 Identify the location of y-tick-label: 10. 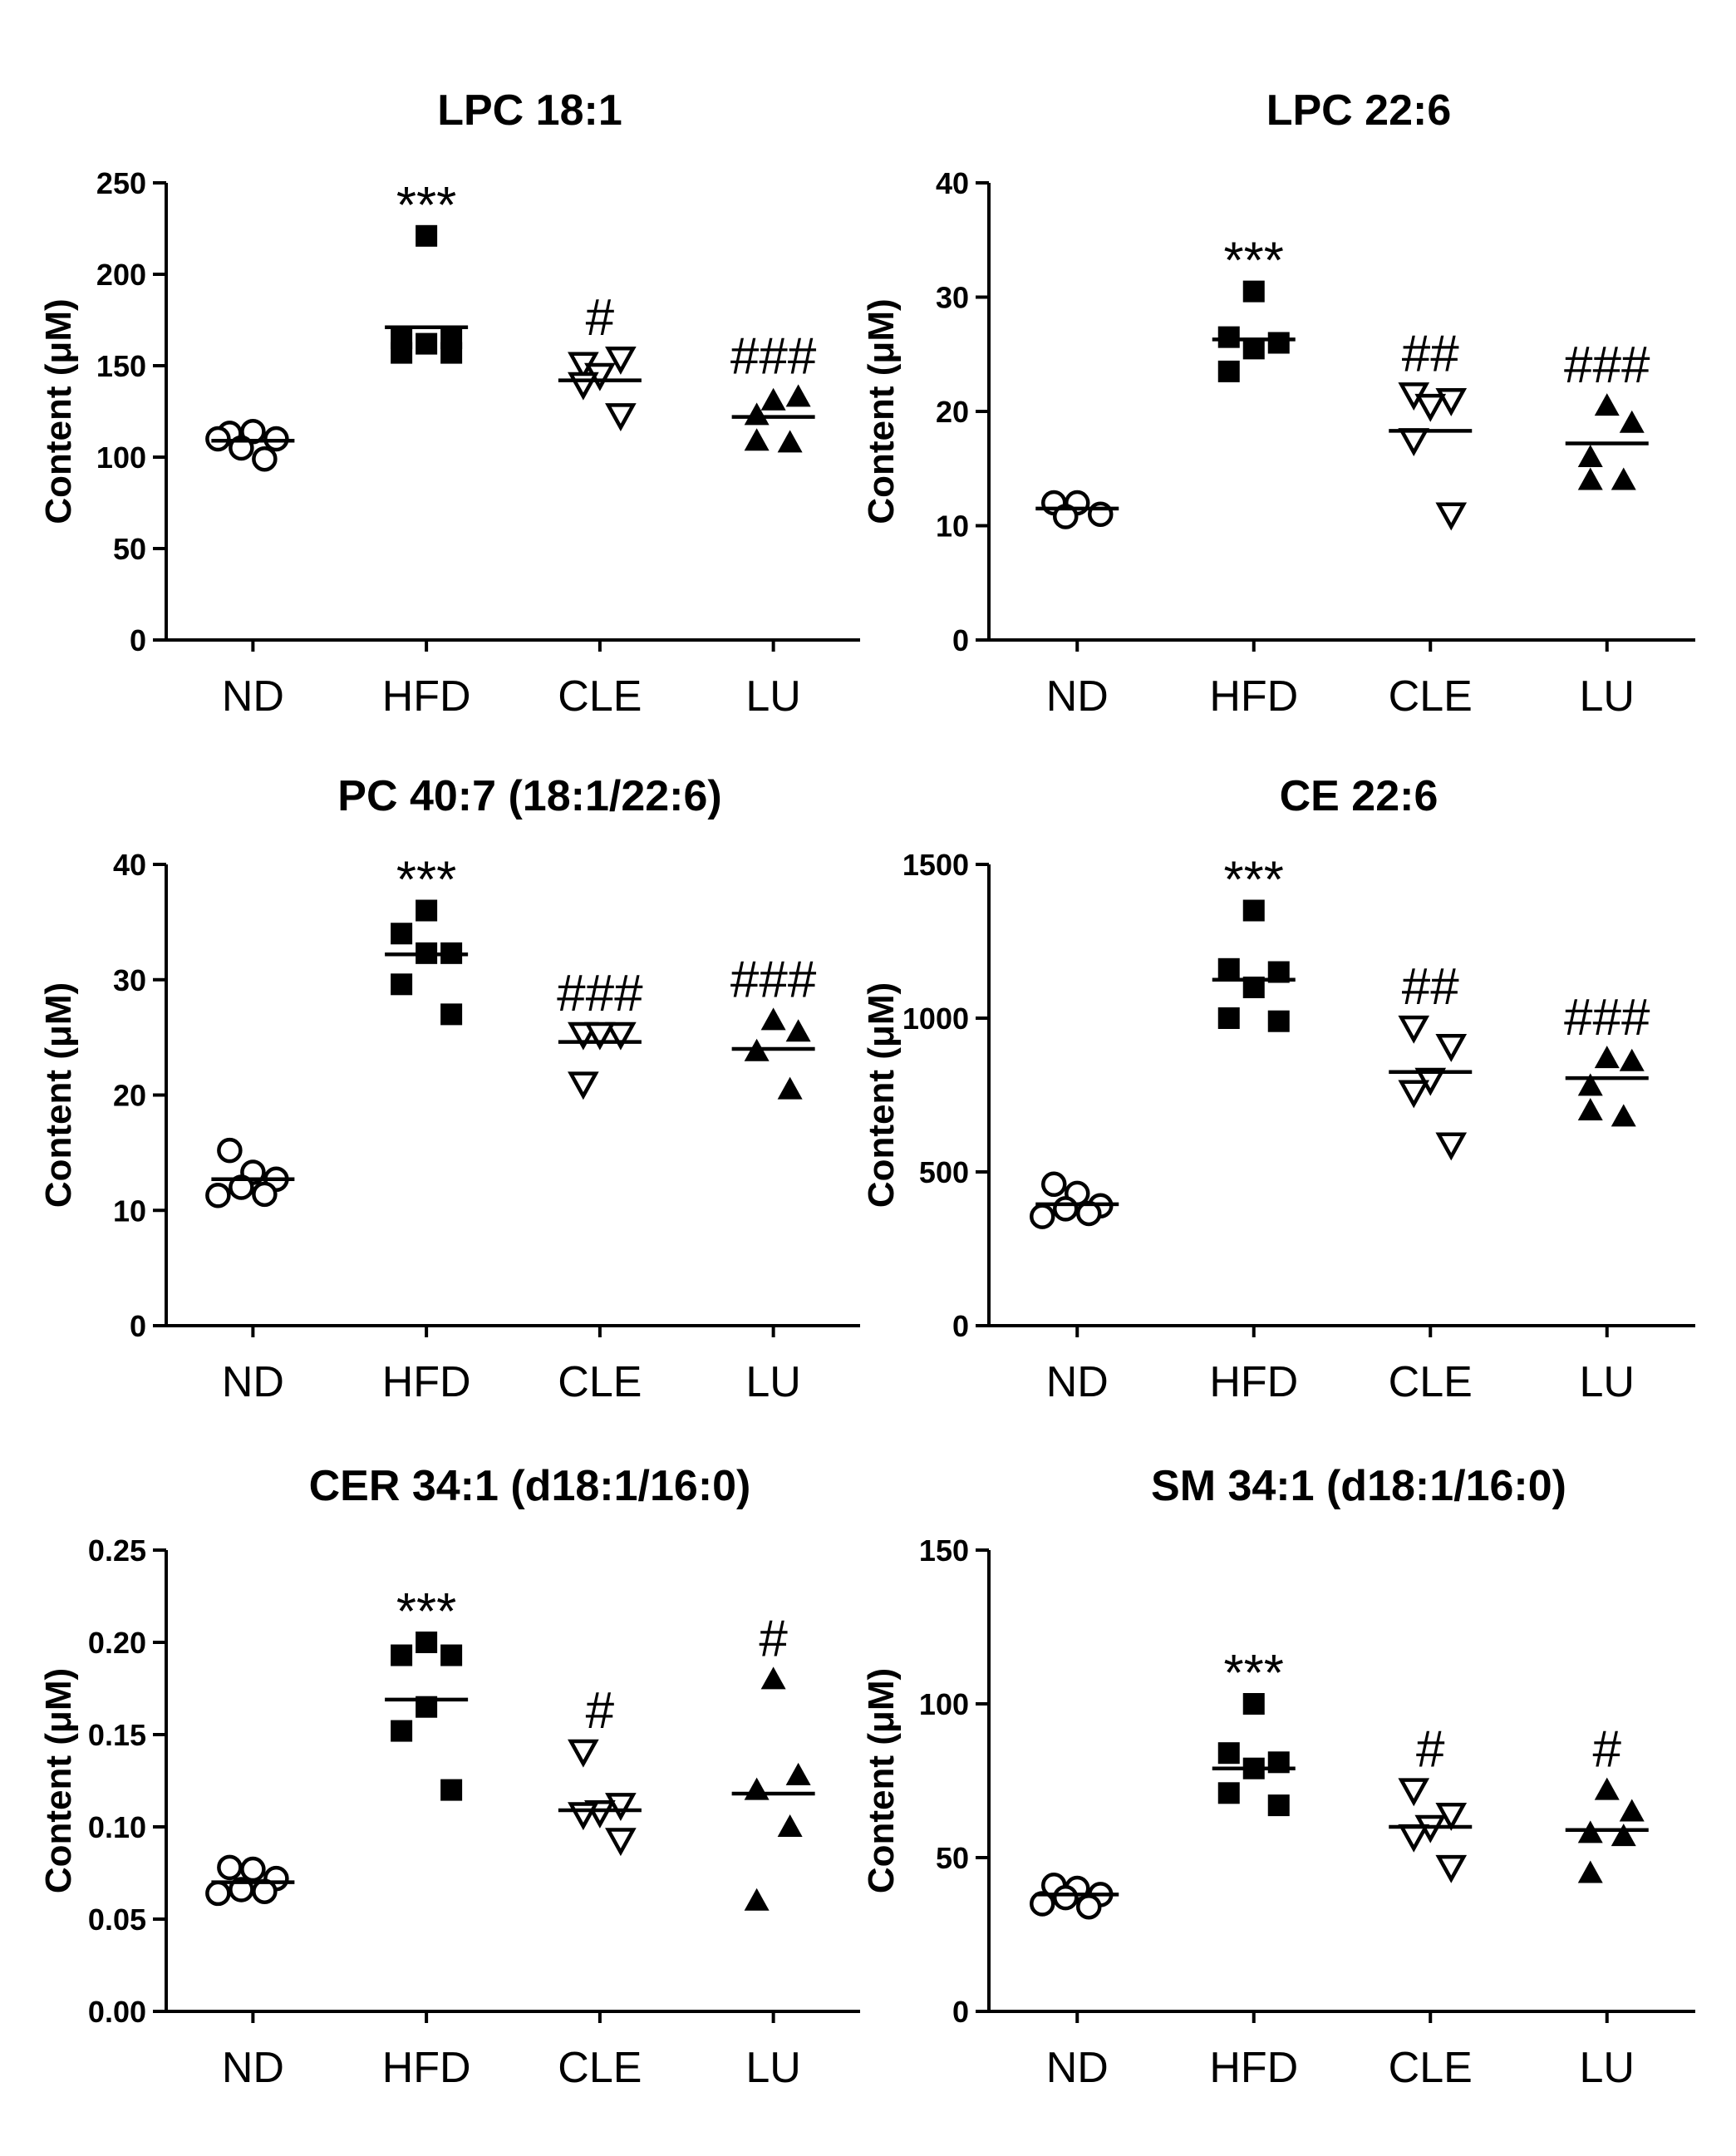
(129, 1211).